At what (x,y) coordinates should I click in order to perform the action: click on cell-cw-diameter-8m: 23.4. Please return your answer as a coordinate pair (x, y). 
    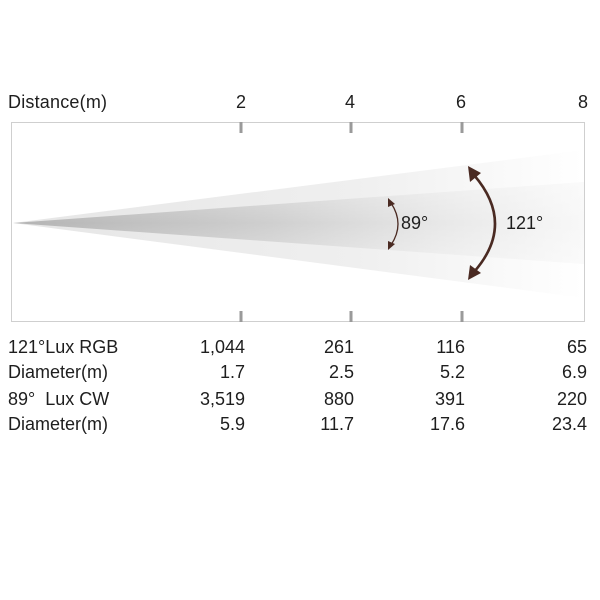
    Looking at the image, I should click on (569, 424).